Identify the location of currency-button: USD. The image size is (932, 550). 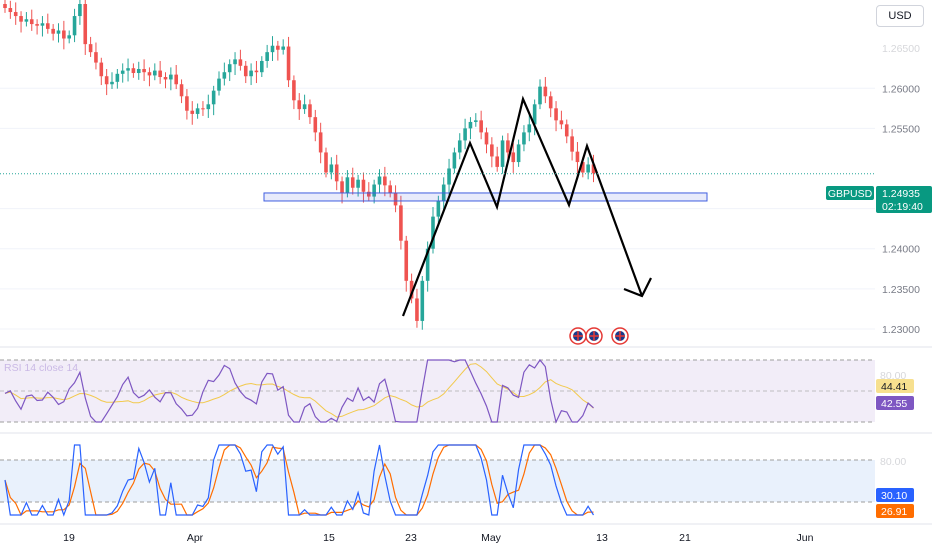
(900, 16).